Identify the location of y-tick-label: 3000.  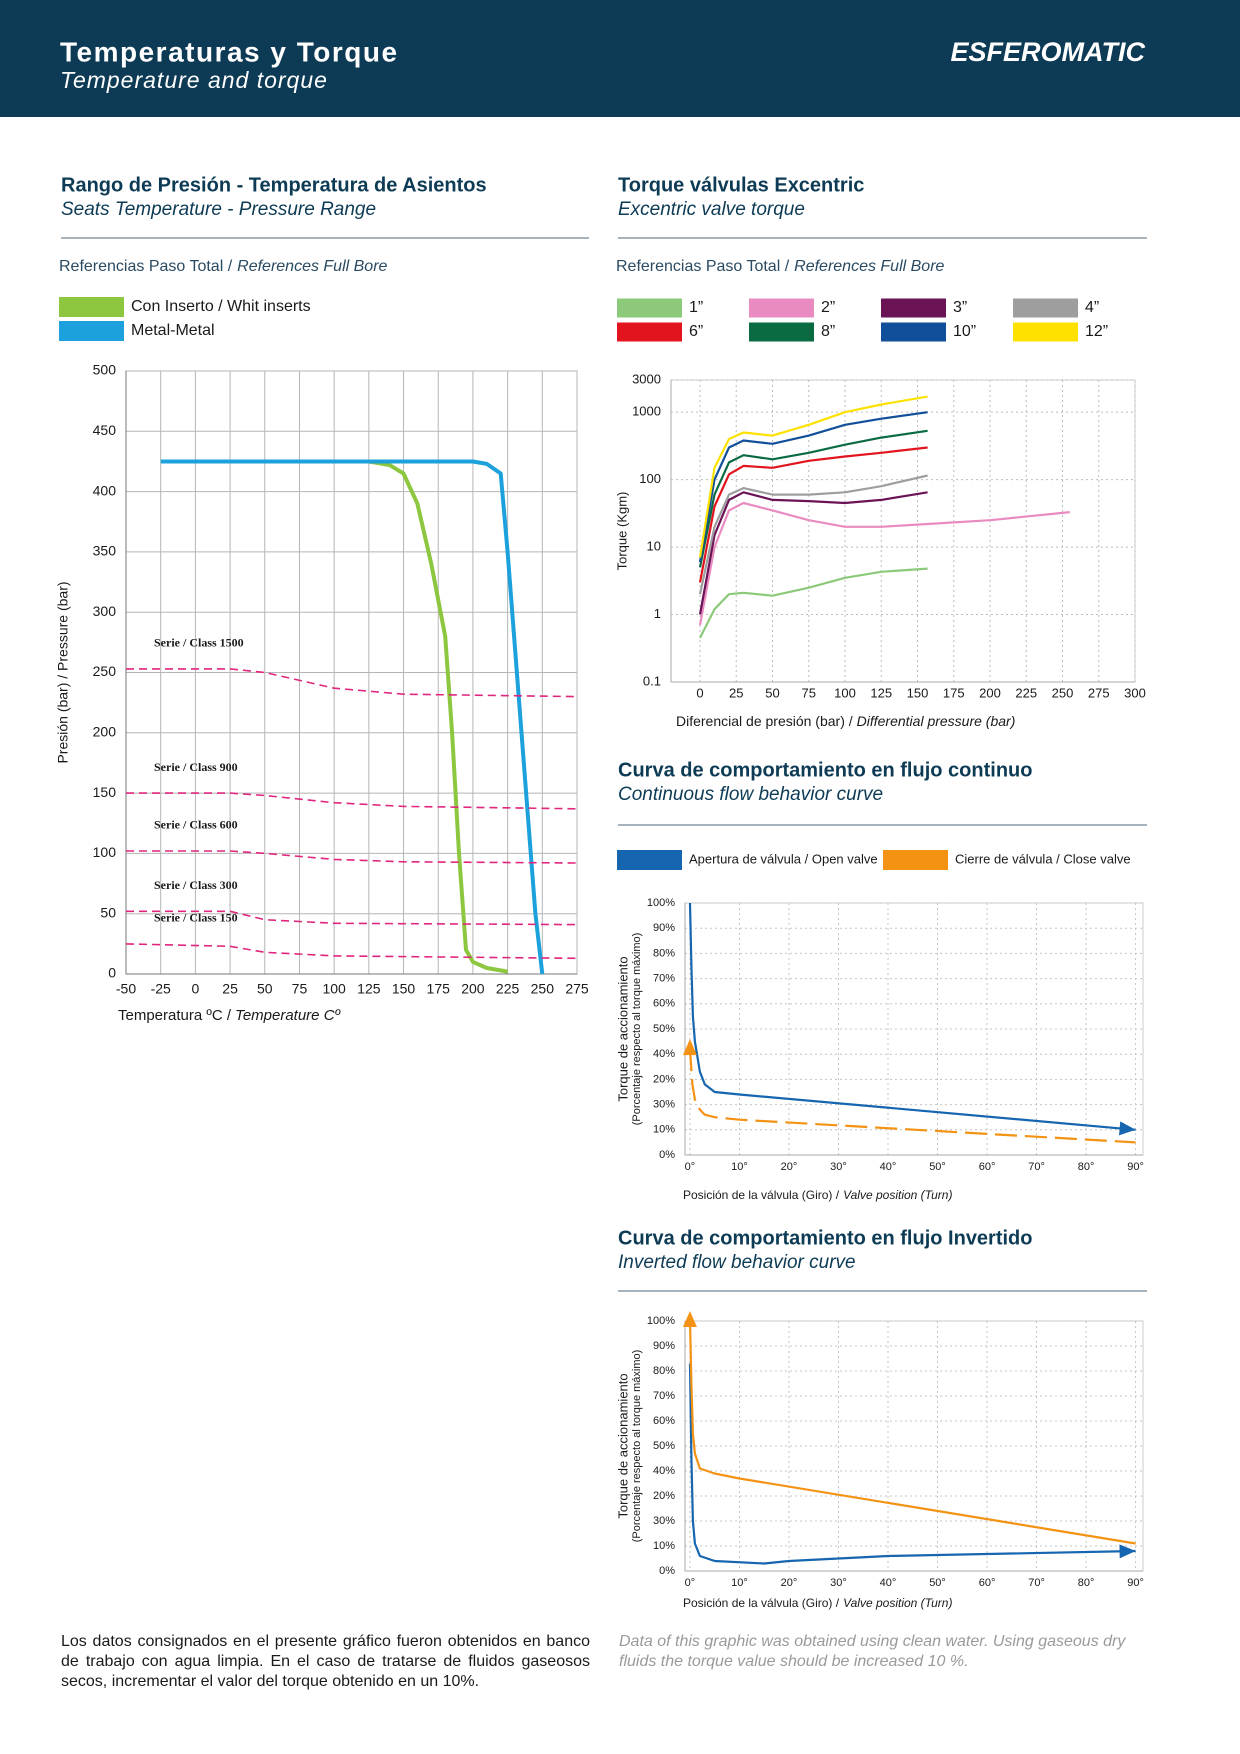
(646, 378).